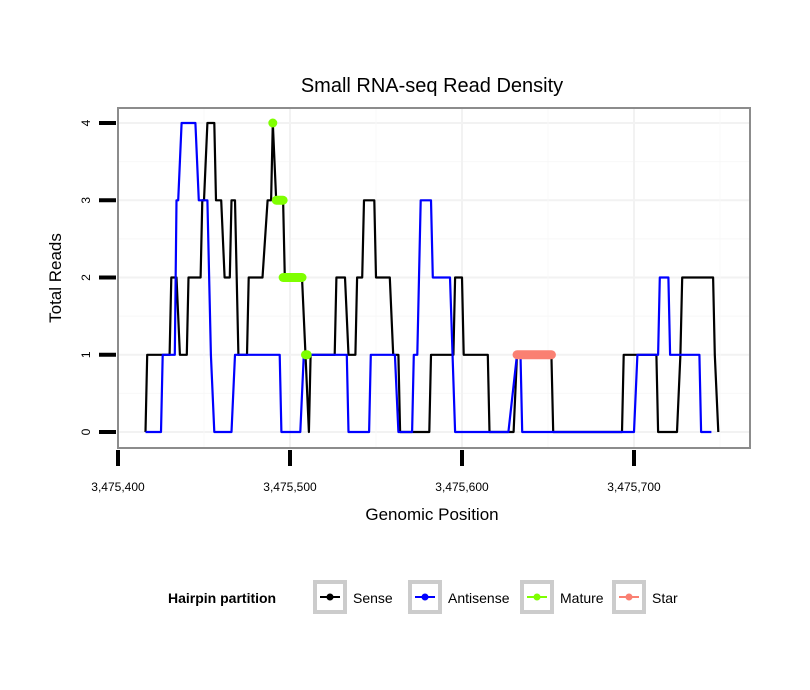 The height and width of the screenshot is (690, 810). What do you see at coordinates (86, 277) in the screenshot?
I see `y-tick-label: 2` at bounding box center [86, 277].